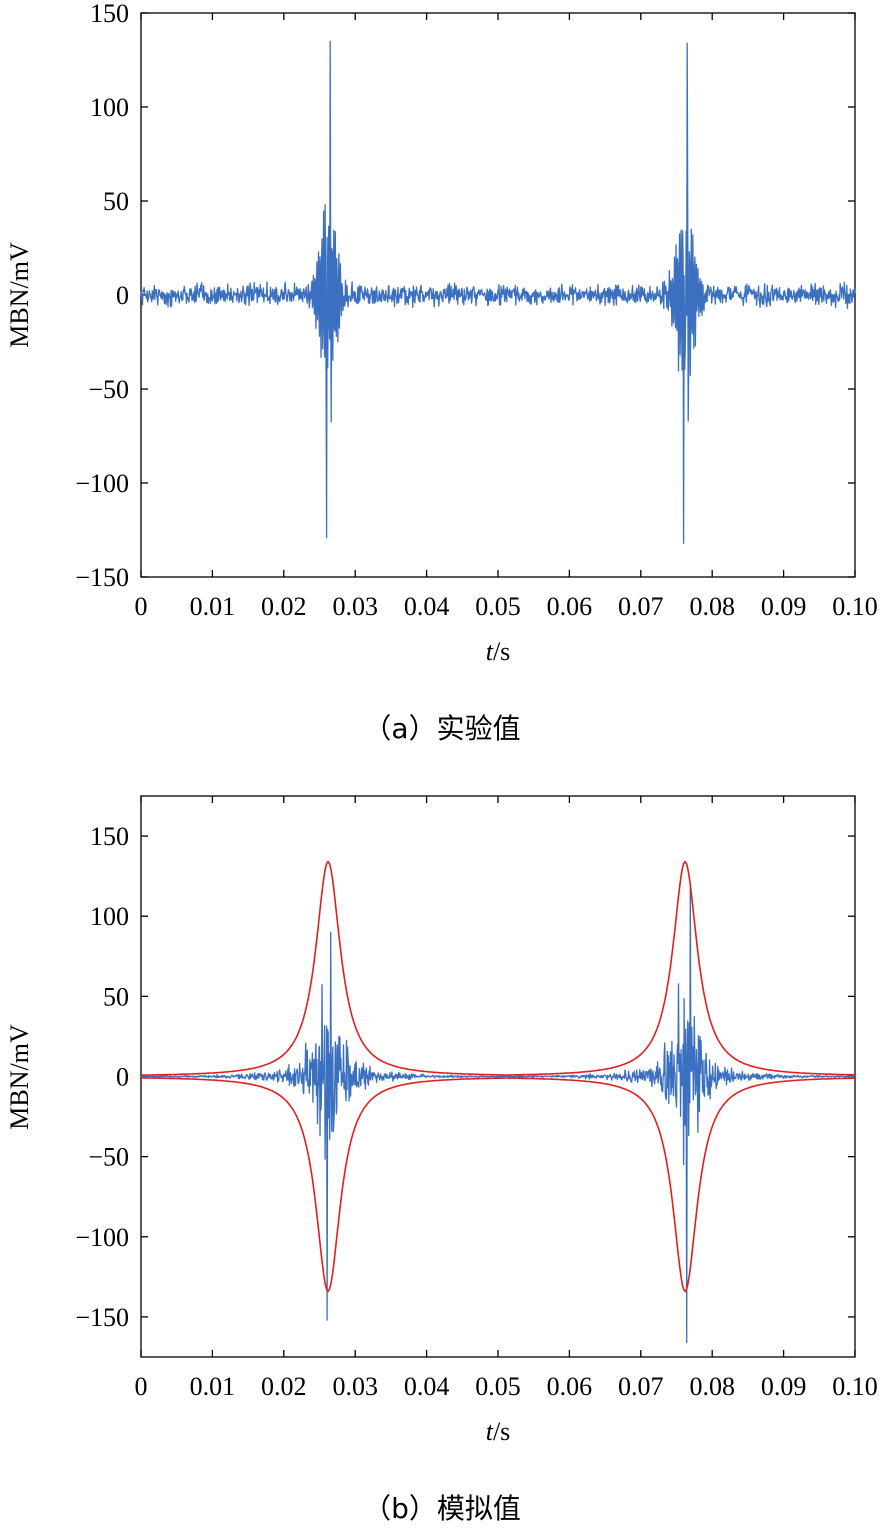 The image size is (885, 1529). Describe the element at coordinates (490, 651) in the screenshot. I see `panel-a-xlabel-var: t` at that location.